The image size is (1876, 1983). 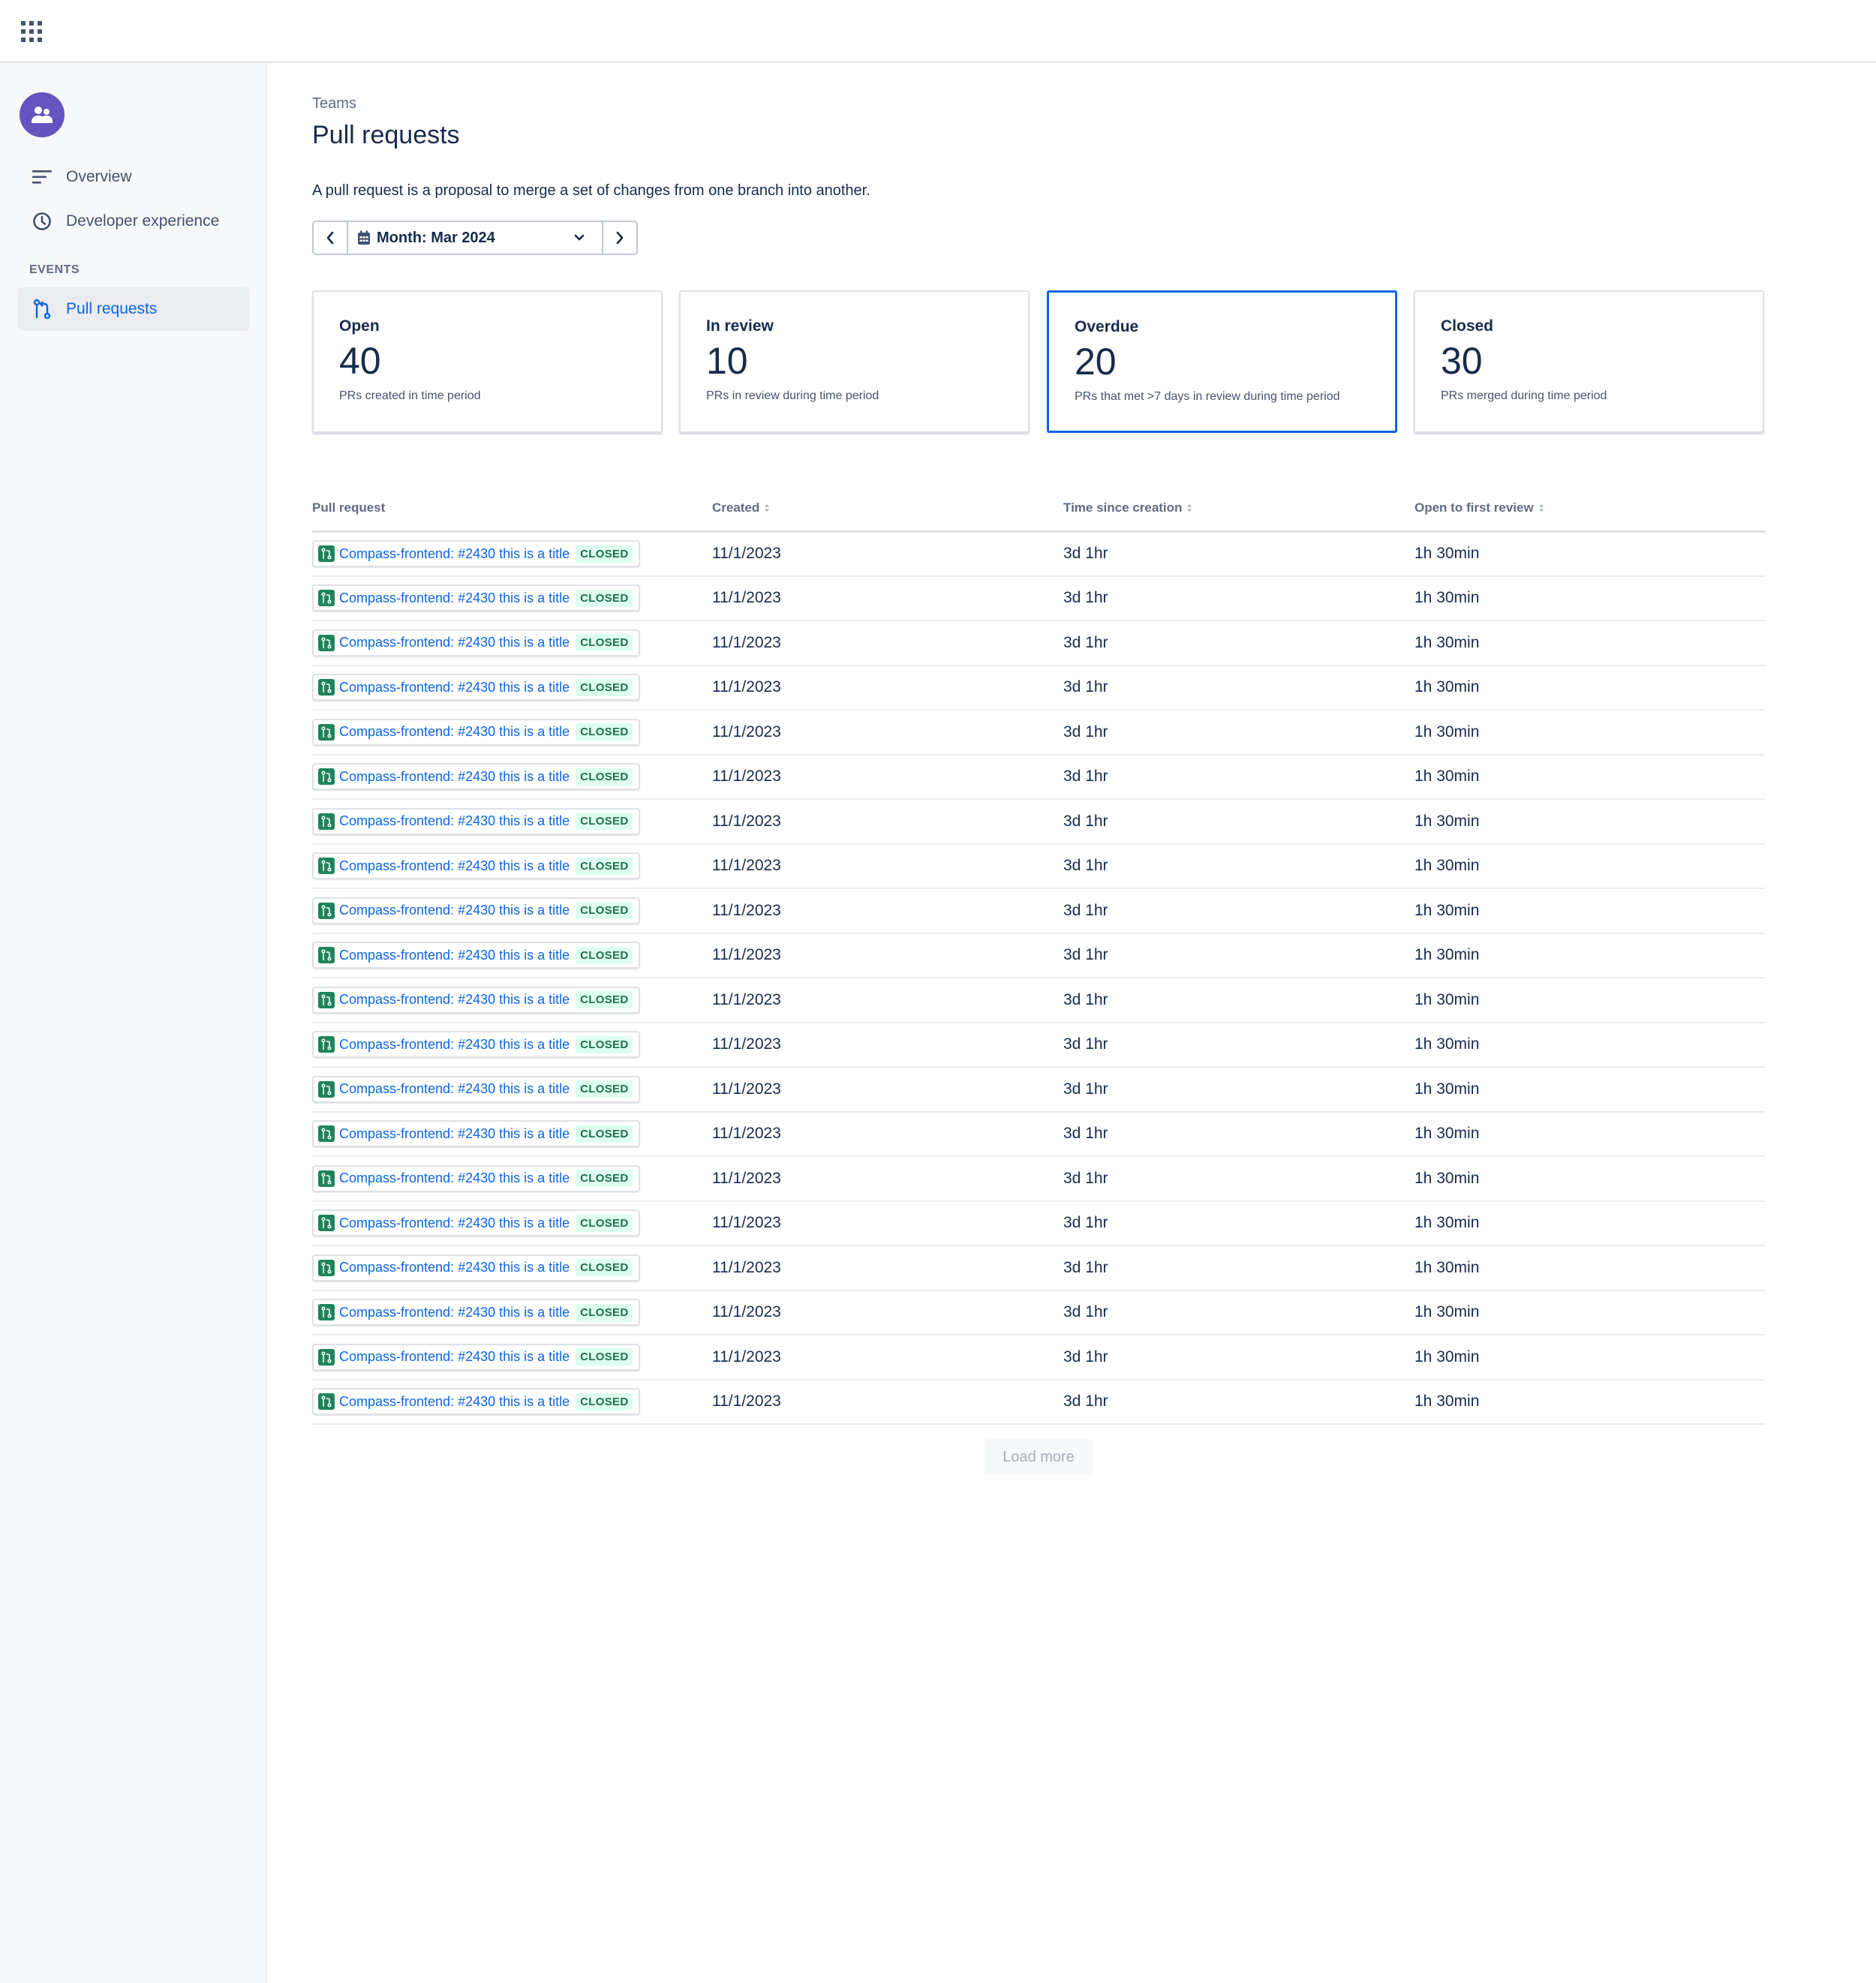 I want to click on calendar-icon, so click(x=364, y=237).